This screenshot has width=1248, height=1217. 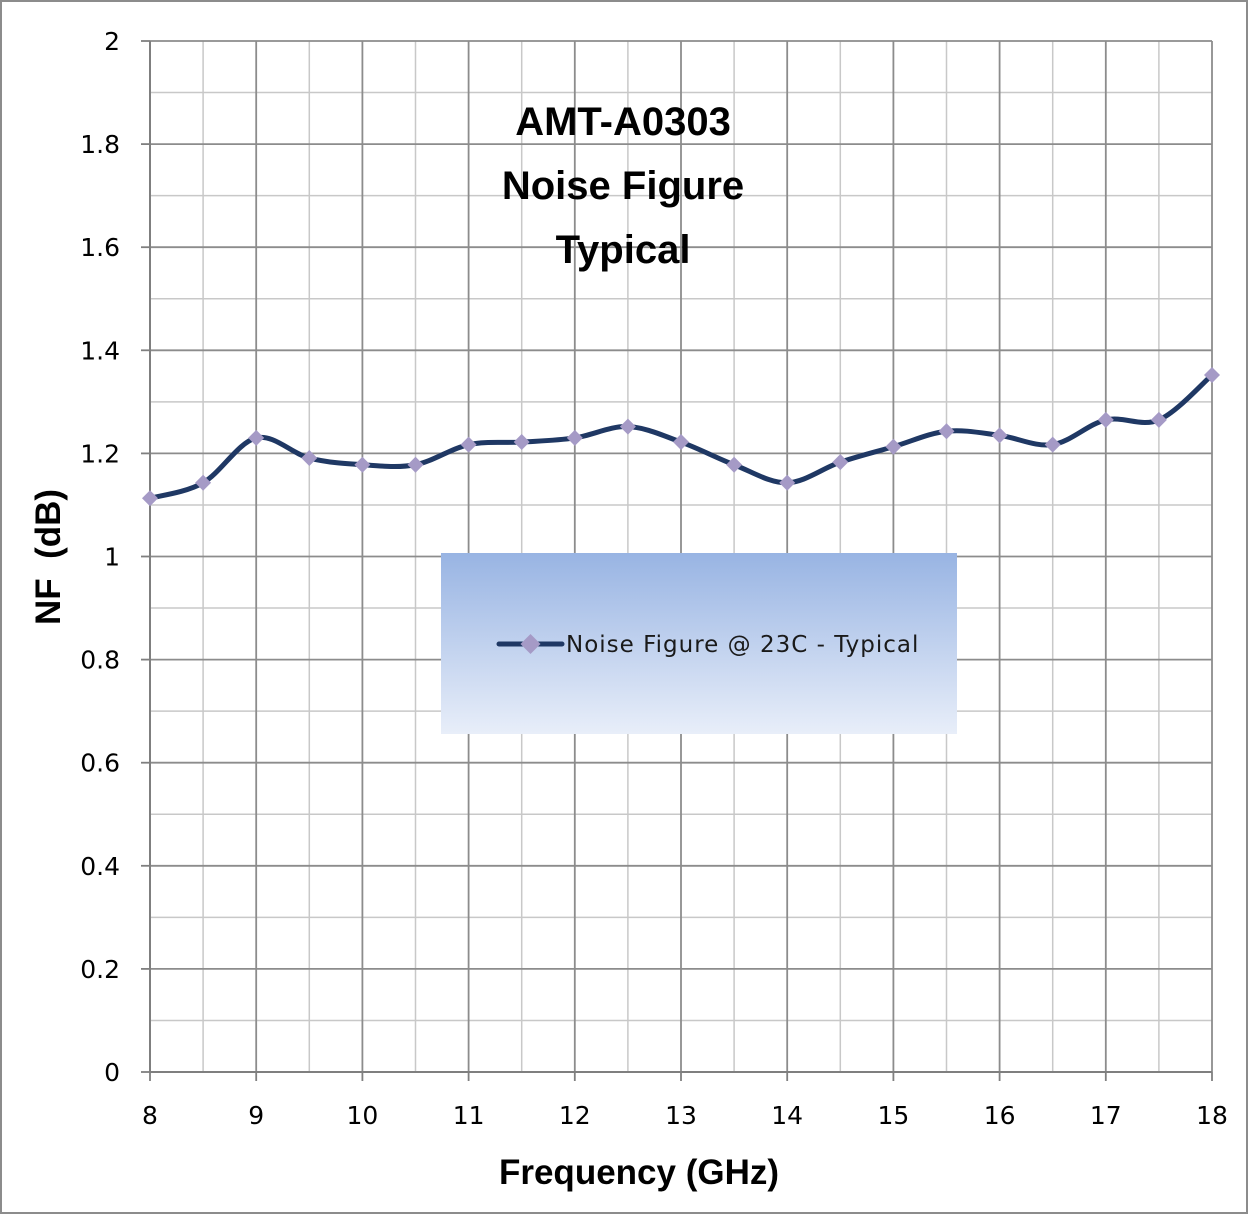 I want to click on x-tick-labels: 8 9 10 11 12 13 14 15 16 17 18, so click(x=685, y=1115).